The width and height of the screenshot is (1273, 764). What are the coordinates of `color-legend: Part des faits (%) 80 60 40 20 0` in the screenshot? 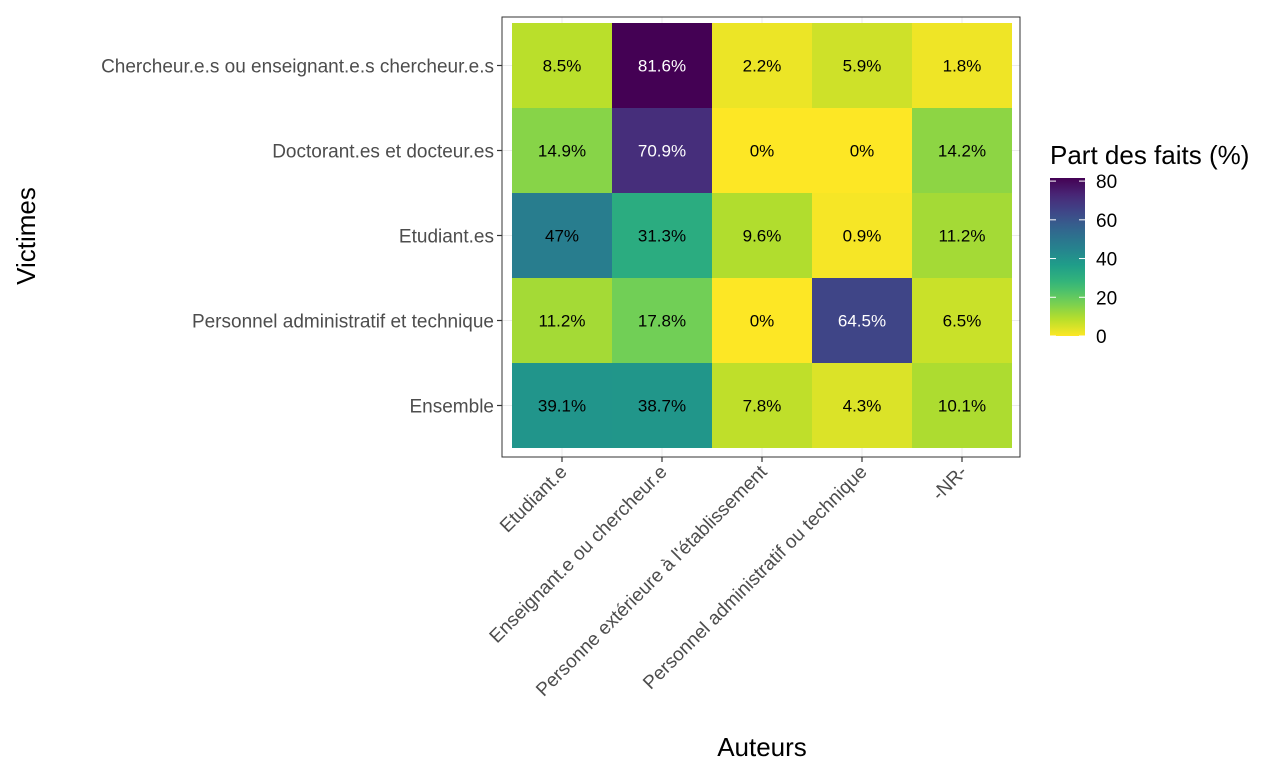 It's located at (1149, 244).